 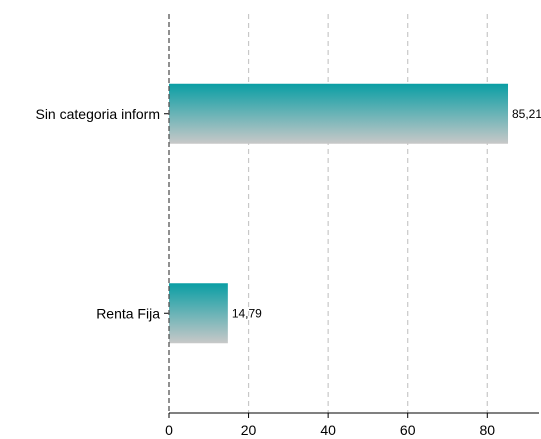 What do you see at coordinates (169, 430) in the screenshot?
I see `x-tick-label-0: 0` at bounding box center [169, 430].